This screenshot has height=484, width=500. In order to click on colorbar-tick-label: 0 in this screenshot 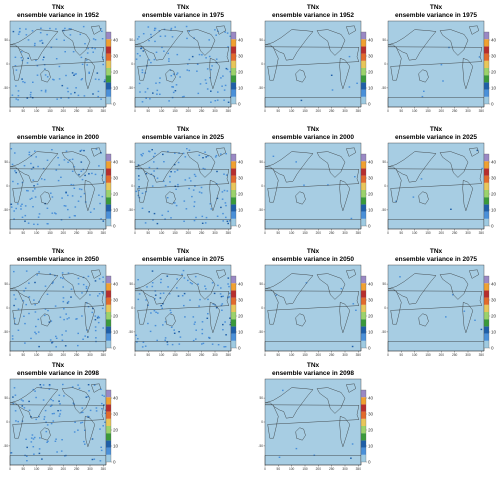, I will do `click(239, 348)`.